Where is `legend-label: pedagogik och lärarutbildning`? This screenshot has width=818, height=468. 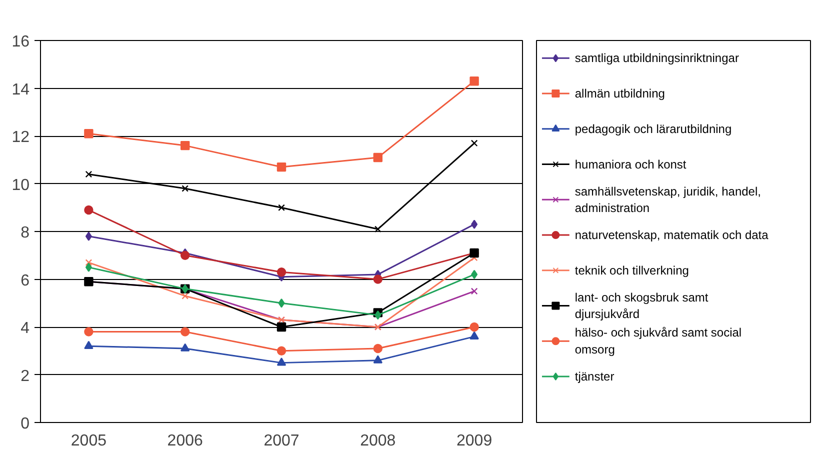
legend-label: pedagogik och lärarutbildning is located at coordinates (653, 129).